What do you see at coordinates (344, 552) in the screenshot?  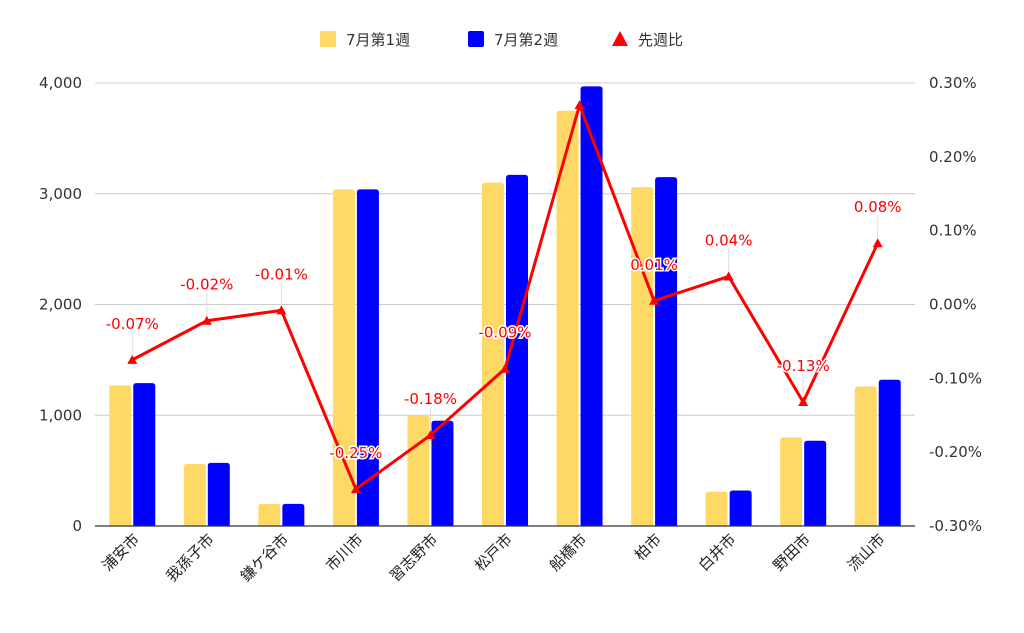 I see `category-label: 市川市` at bounding box center [344, 552].